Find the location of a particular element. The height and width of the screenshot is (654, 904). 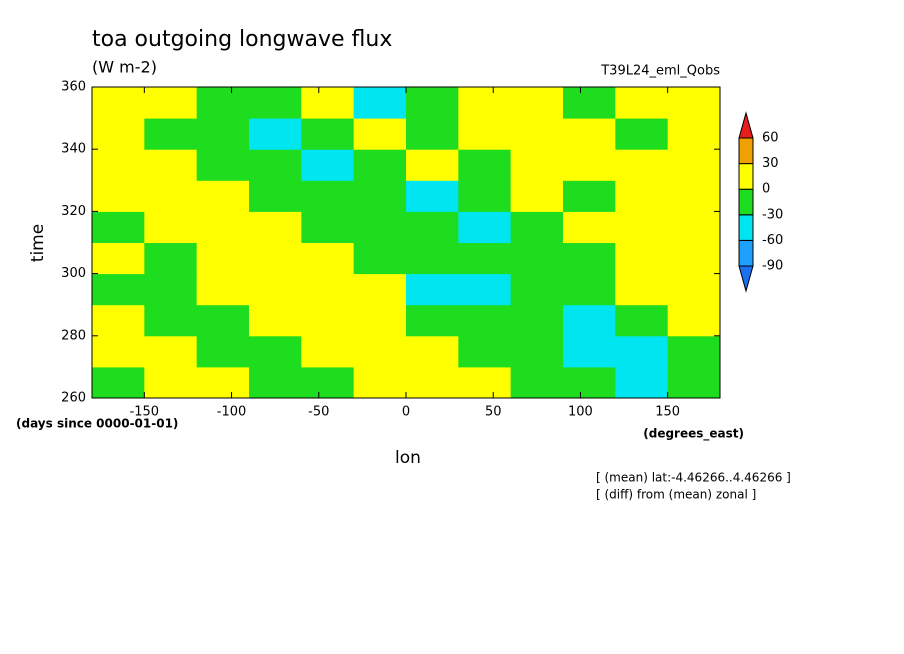

y-tick-label: 280 is located at coordinates (73, 335).